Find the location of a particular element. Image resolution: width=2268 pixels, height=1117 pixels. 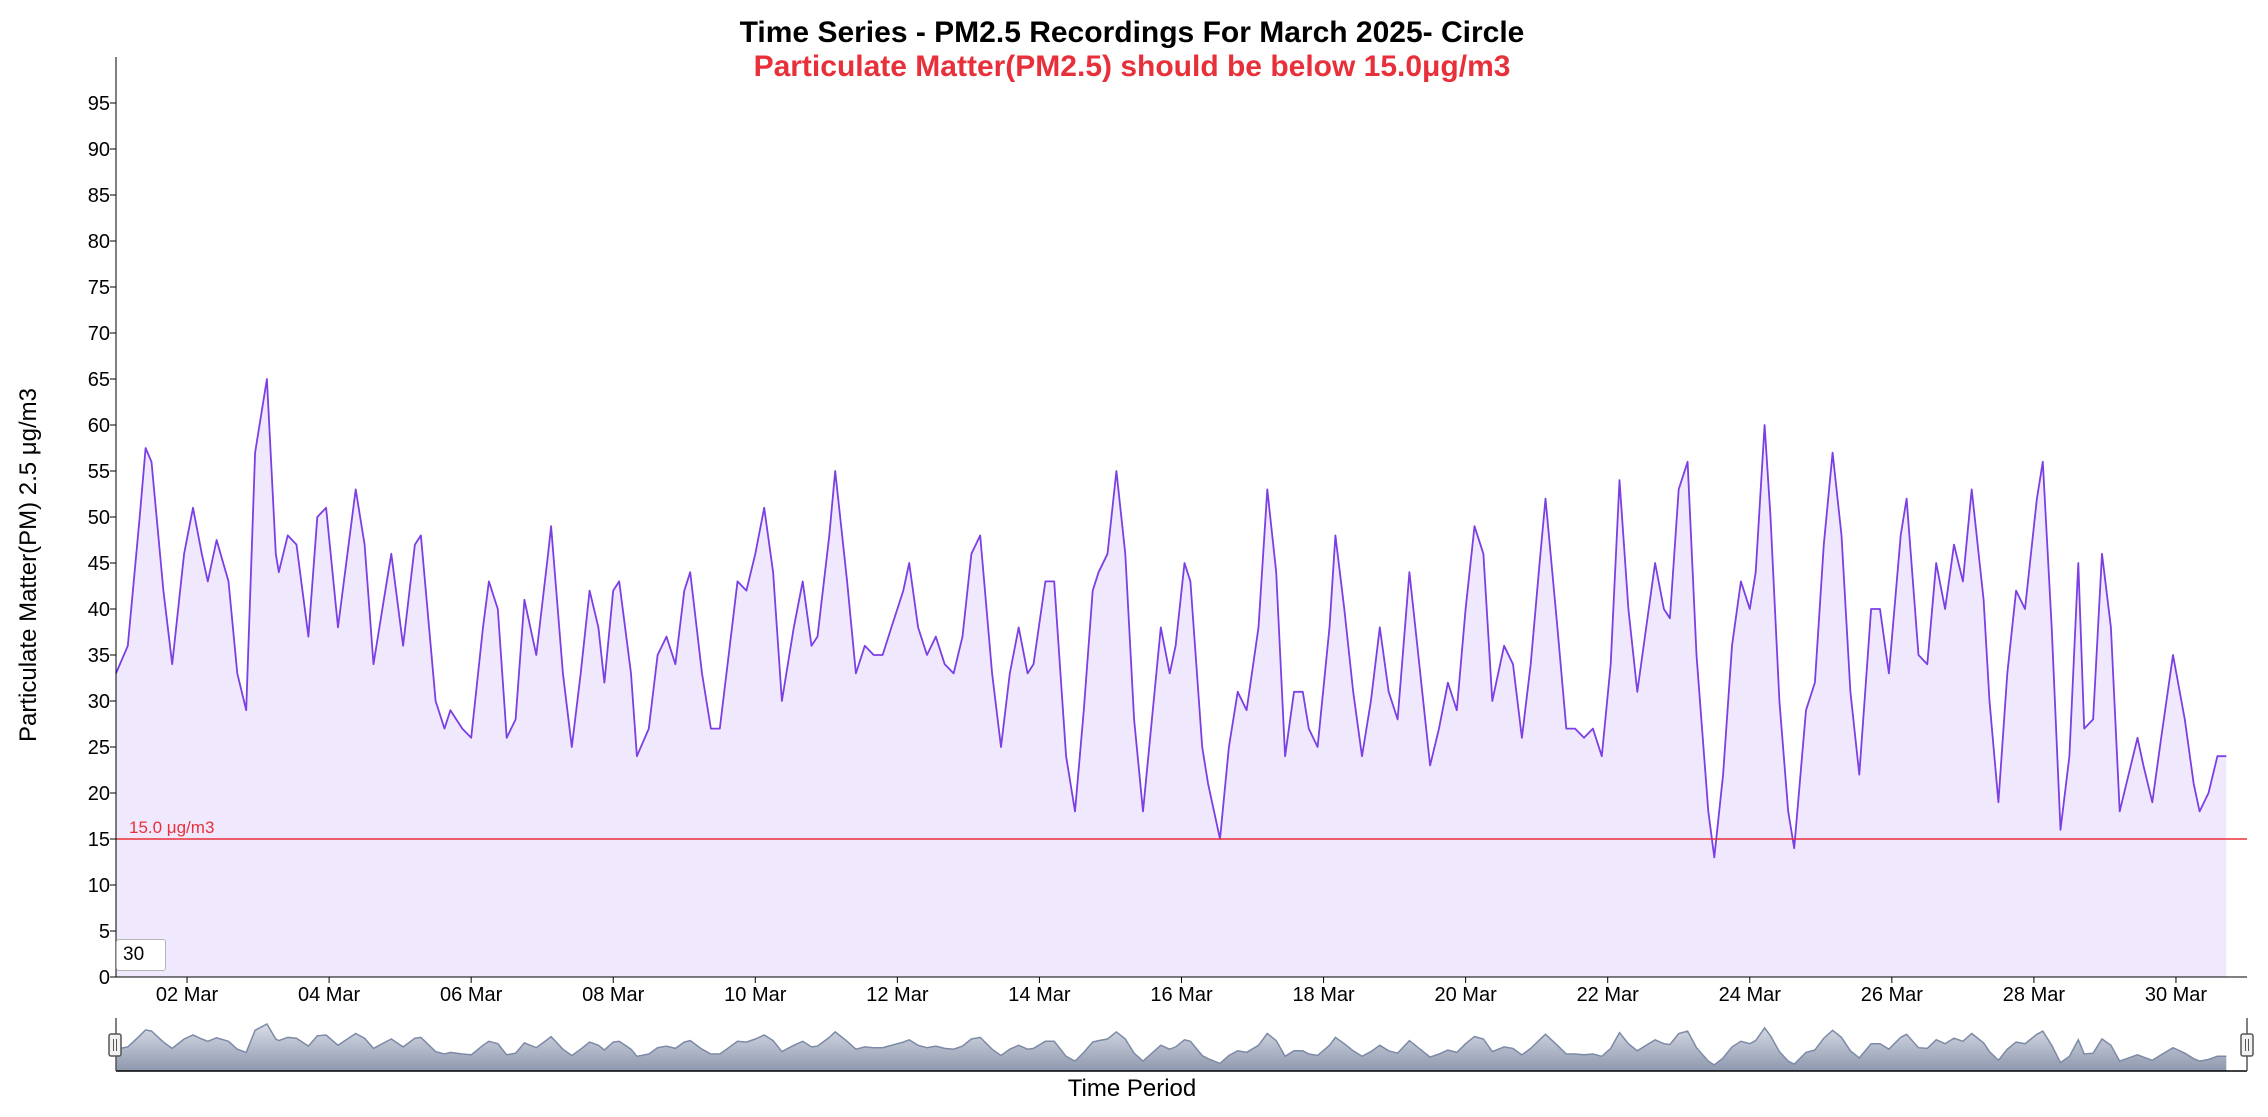

y-tick-label: 25 is located at coordinates (99, 748).